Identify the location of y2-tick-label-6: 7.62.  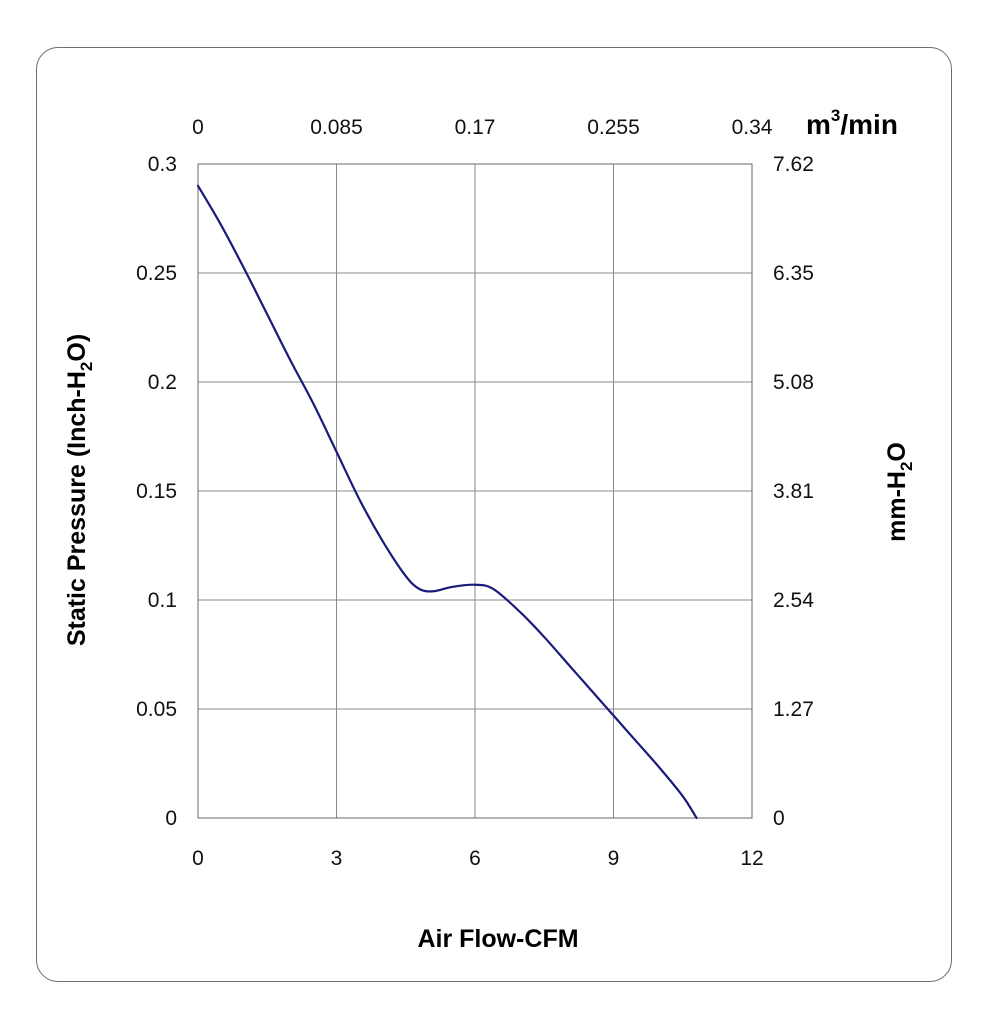
(793, 164).